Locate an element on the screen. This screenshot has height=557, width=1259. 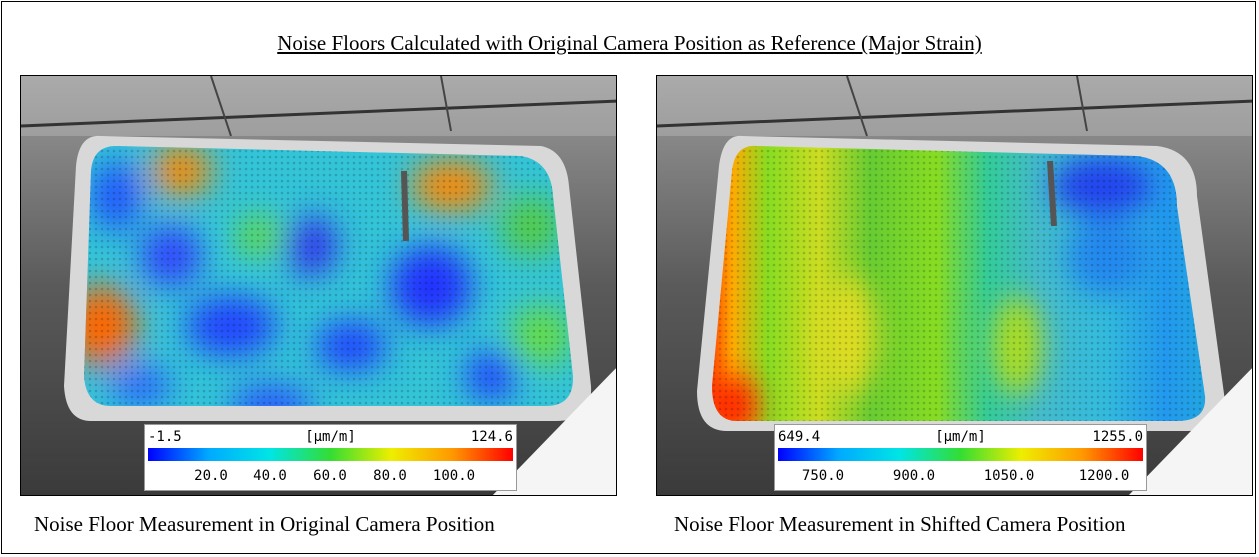
legend-tick-label: 20.0 is located at coordinates (211, 476).